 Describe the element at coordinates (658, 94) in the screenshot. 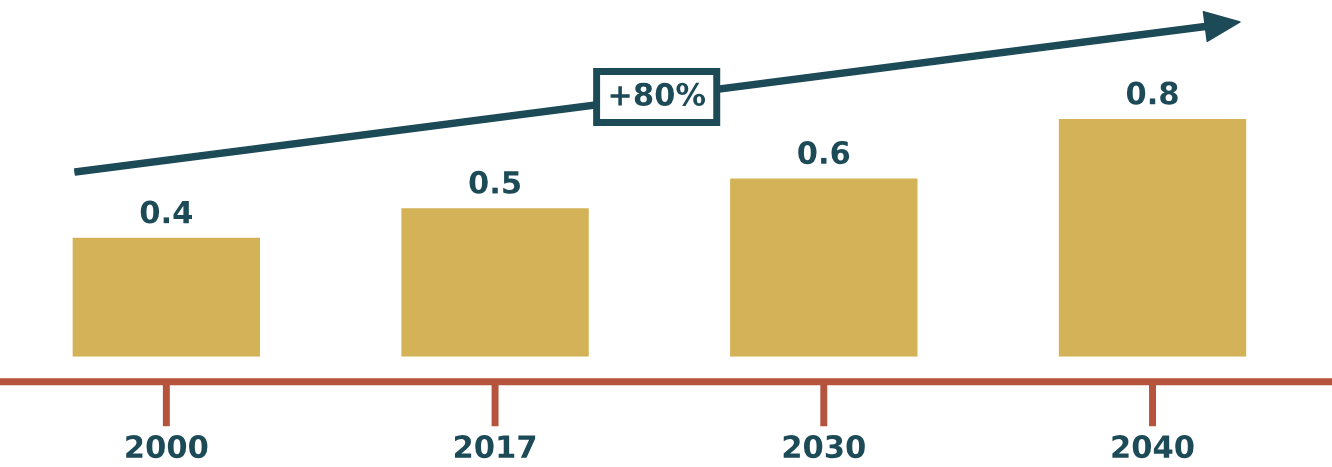

I see `text: +80%` at that location.